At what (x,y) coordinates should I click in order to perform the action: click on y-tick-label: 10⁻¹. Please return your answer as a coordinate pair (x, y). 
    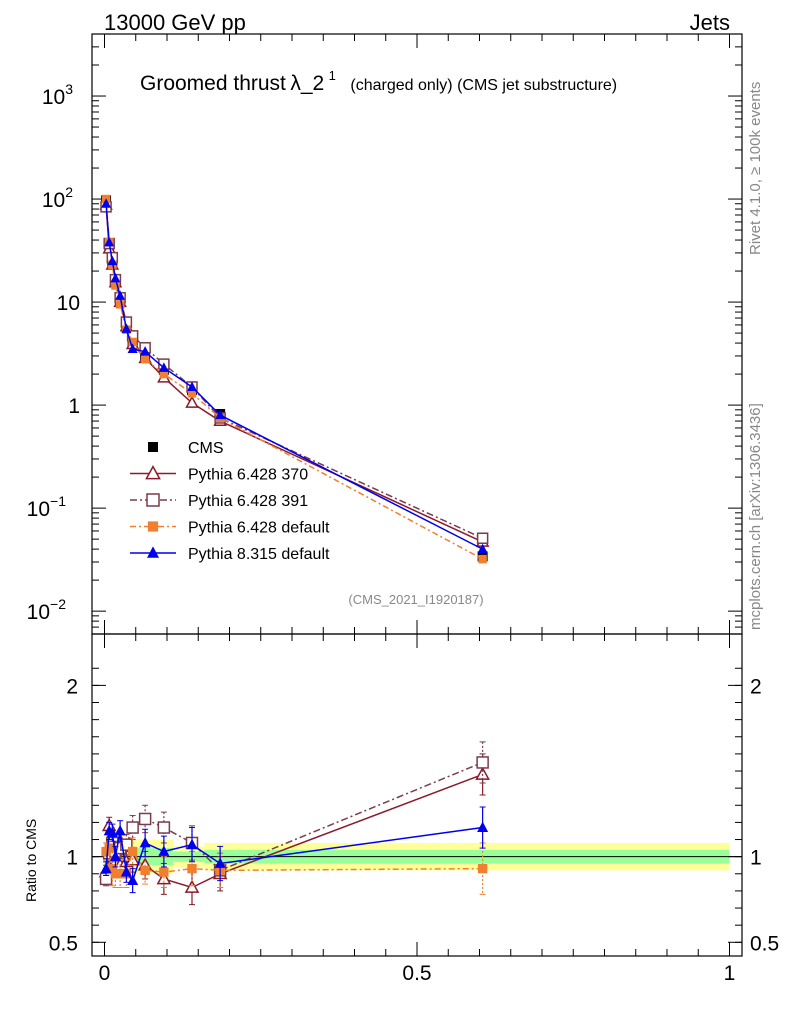
    Looking at the image, I should click on (47, 507).